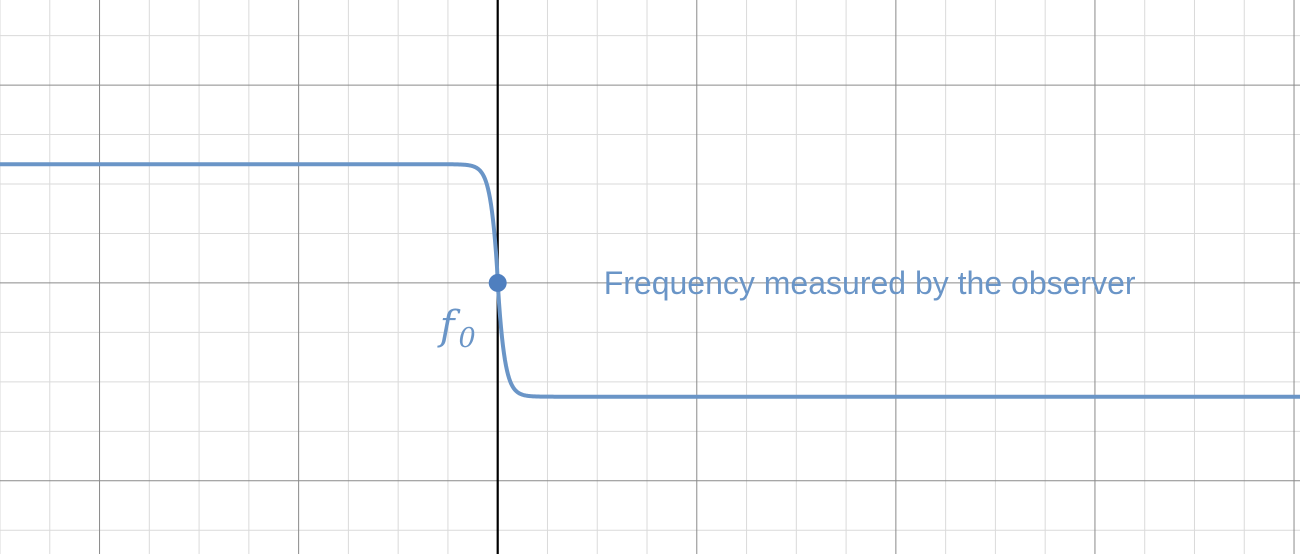 Image resolution: width=1300 pixels, height=554 pixels. I want to click on f0-subscript: 0, so click(467, 338).